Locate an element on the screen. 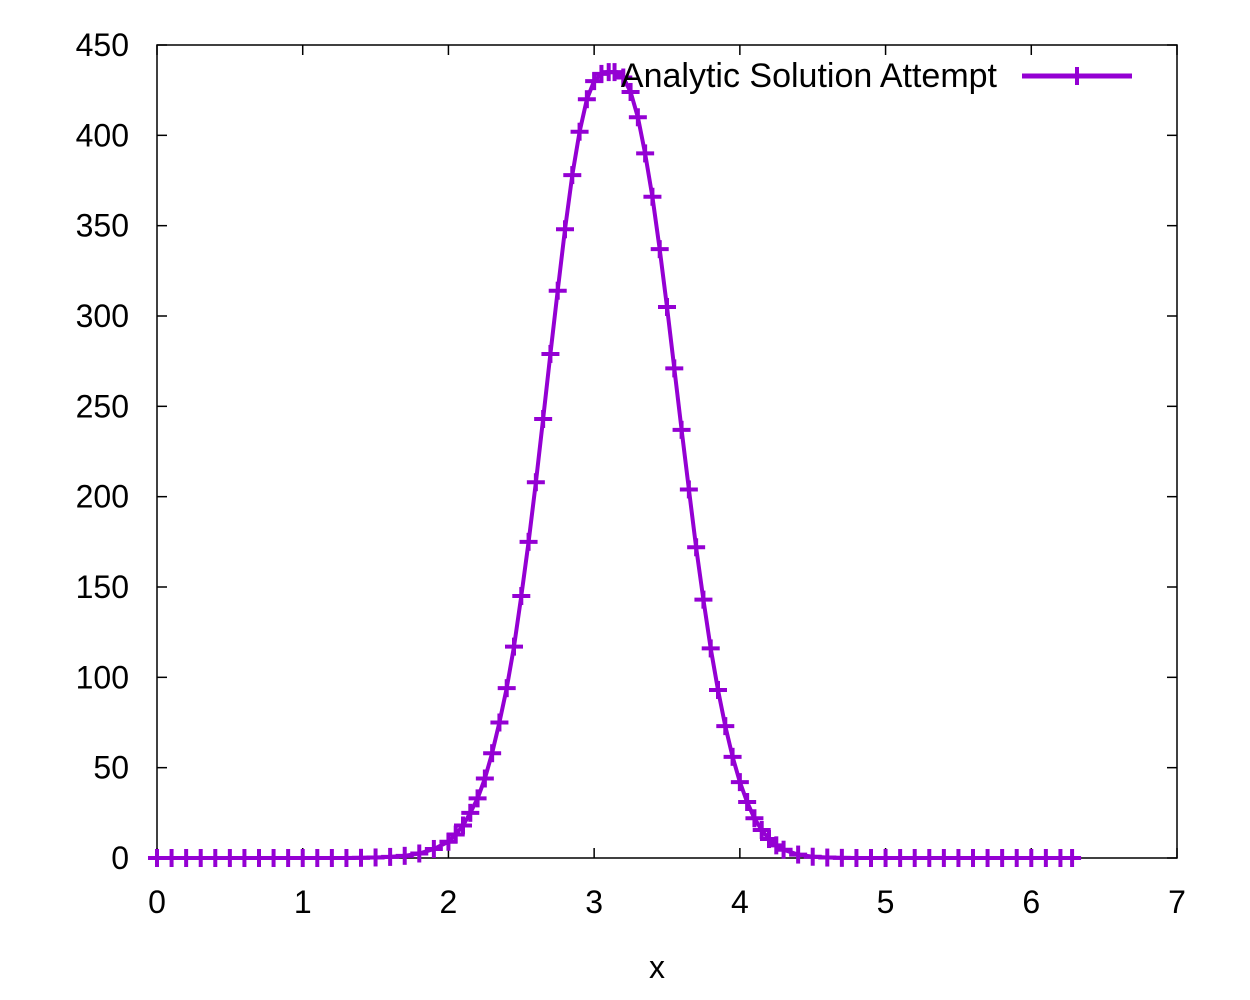 Image resolution: width=1250 pixels, height=1000 pixels. legend-marker is located at coordinates (1077, 76).